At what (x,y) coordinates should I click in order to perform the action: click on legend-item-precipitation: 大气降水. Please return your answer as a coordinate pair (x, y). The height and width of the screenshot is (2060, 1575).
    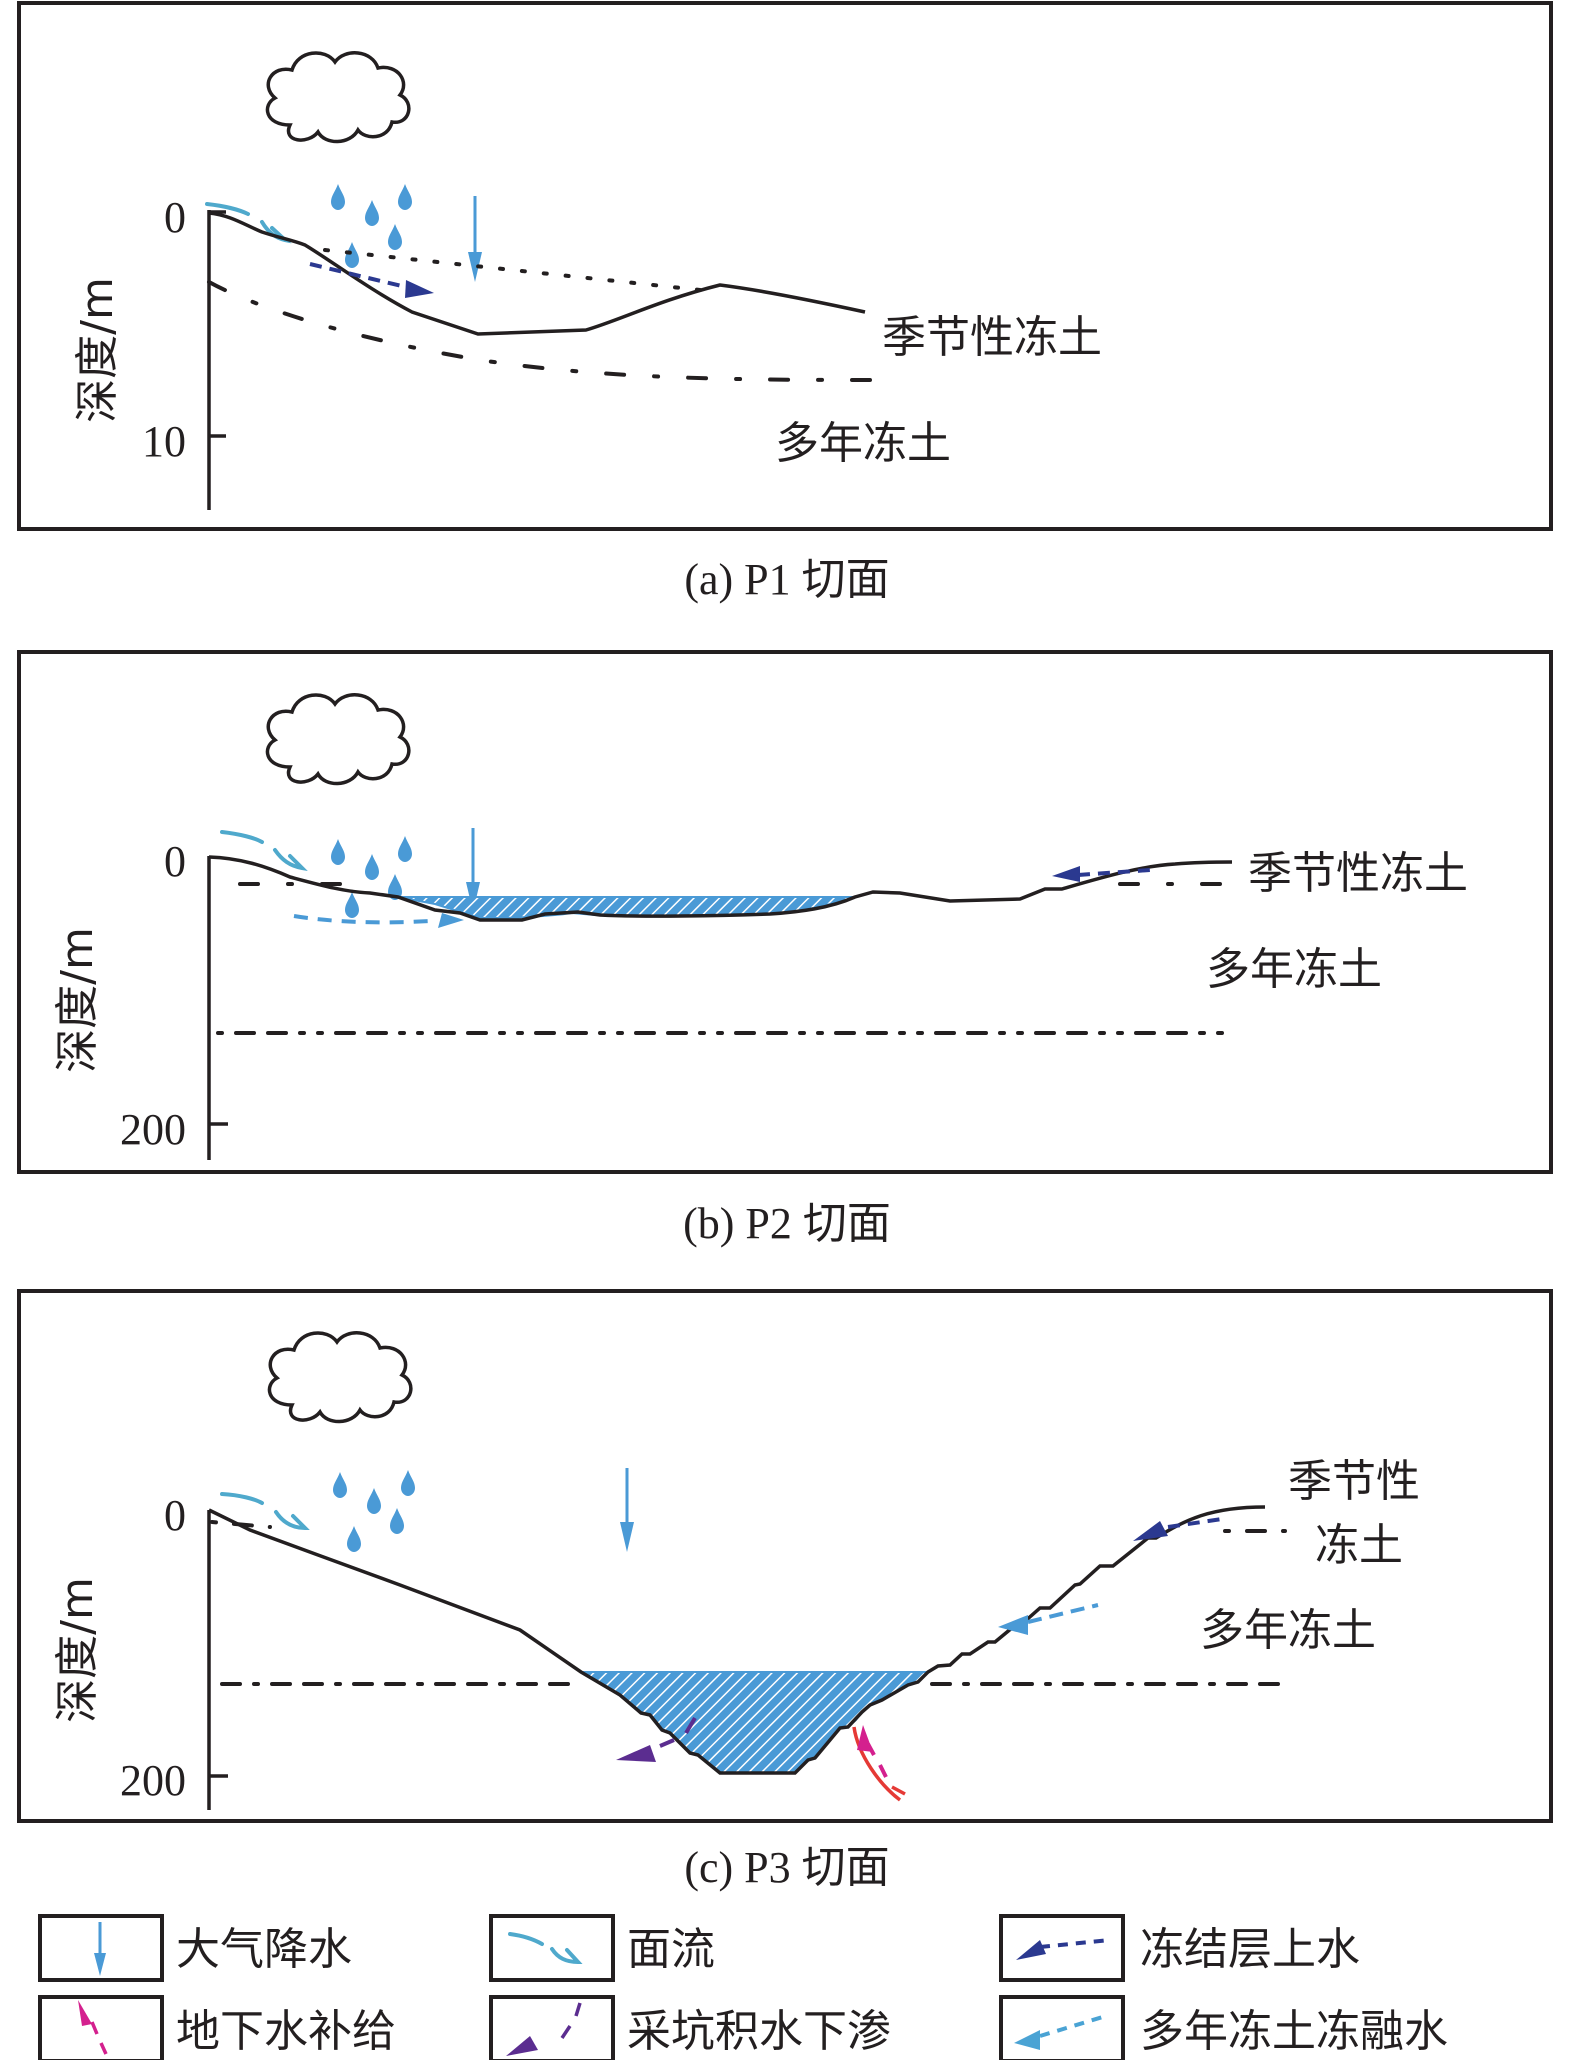
    Looking at the image, I should click on (195, 1948).